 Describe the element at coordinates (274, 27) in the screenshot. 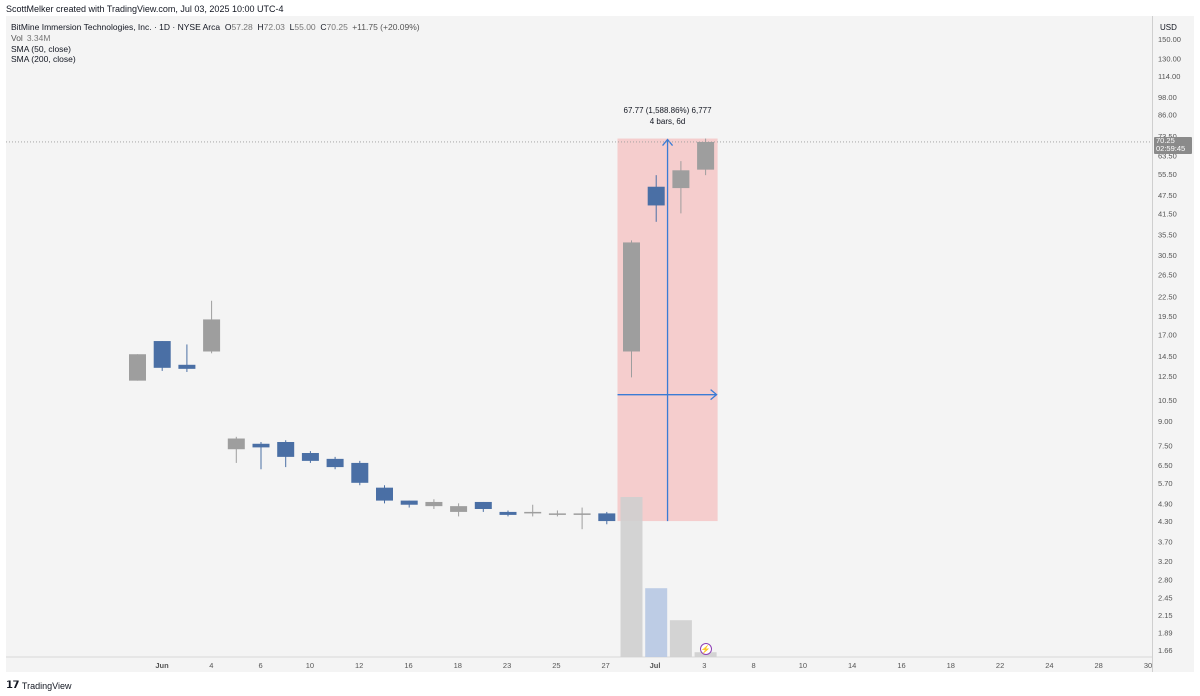

I see `high-value: 72.03` at that location.